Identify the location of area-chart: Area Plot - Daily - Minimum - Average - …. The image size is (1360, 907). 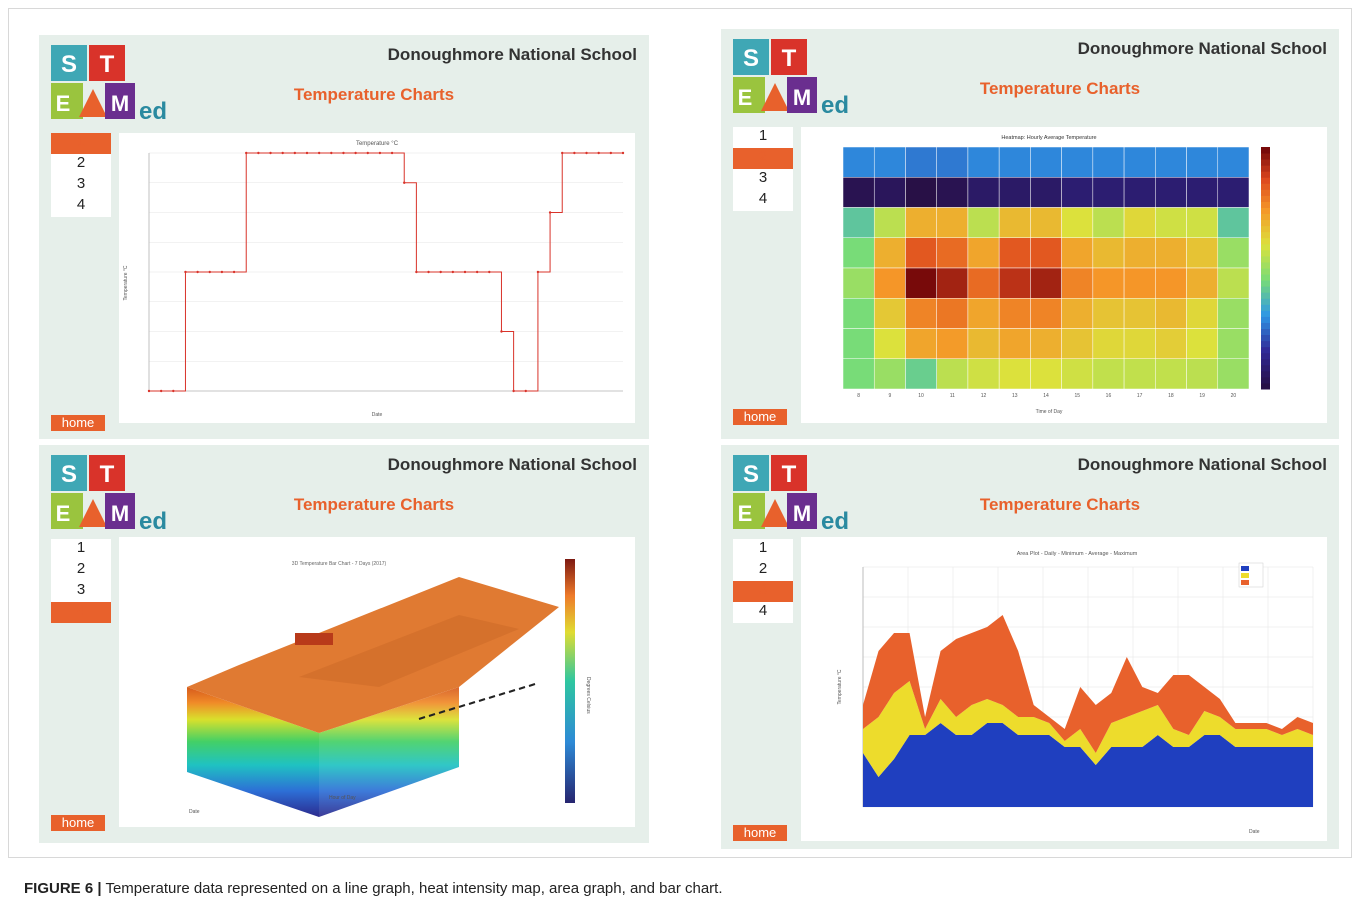
(1064, 689).